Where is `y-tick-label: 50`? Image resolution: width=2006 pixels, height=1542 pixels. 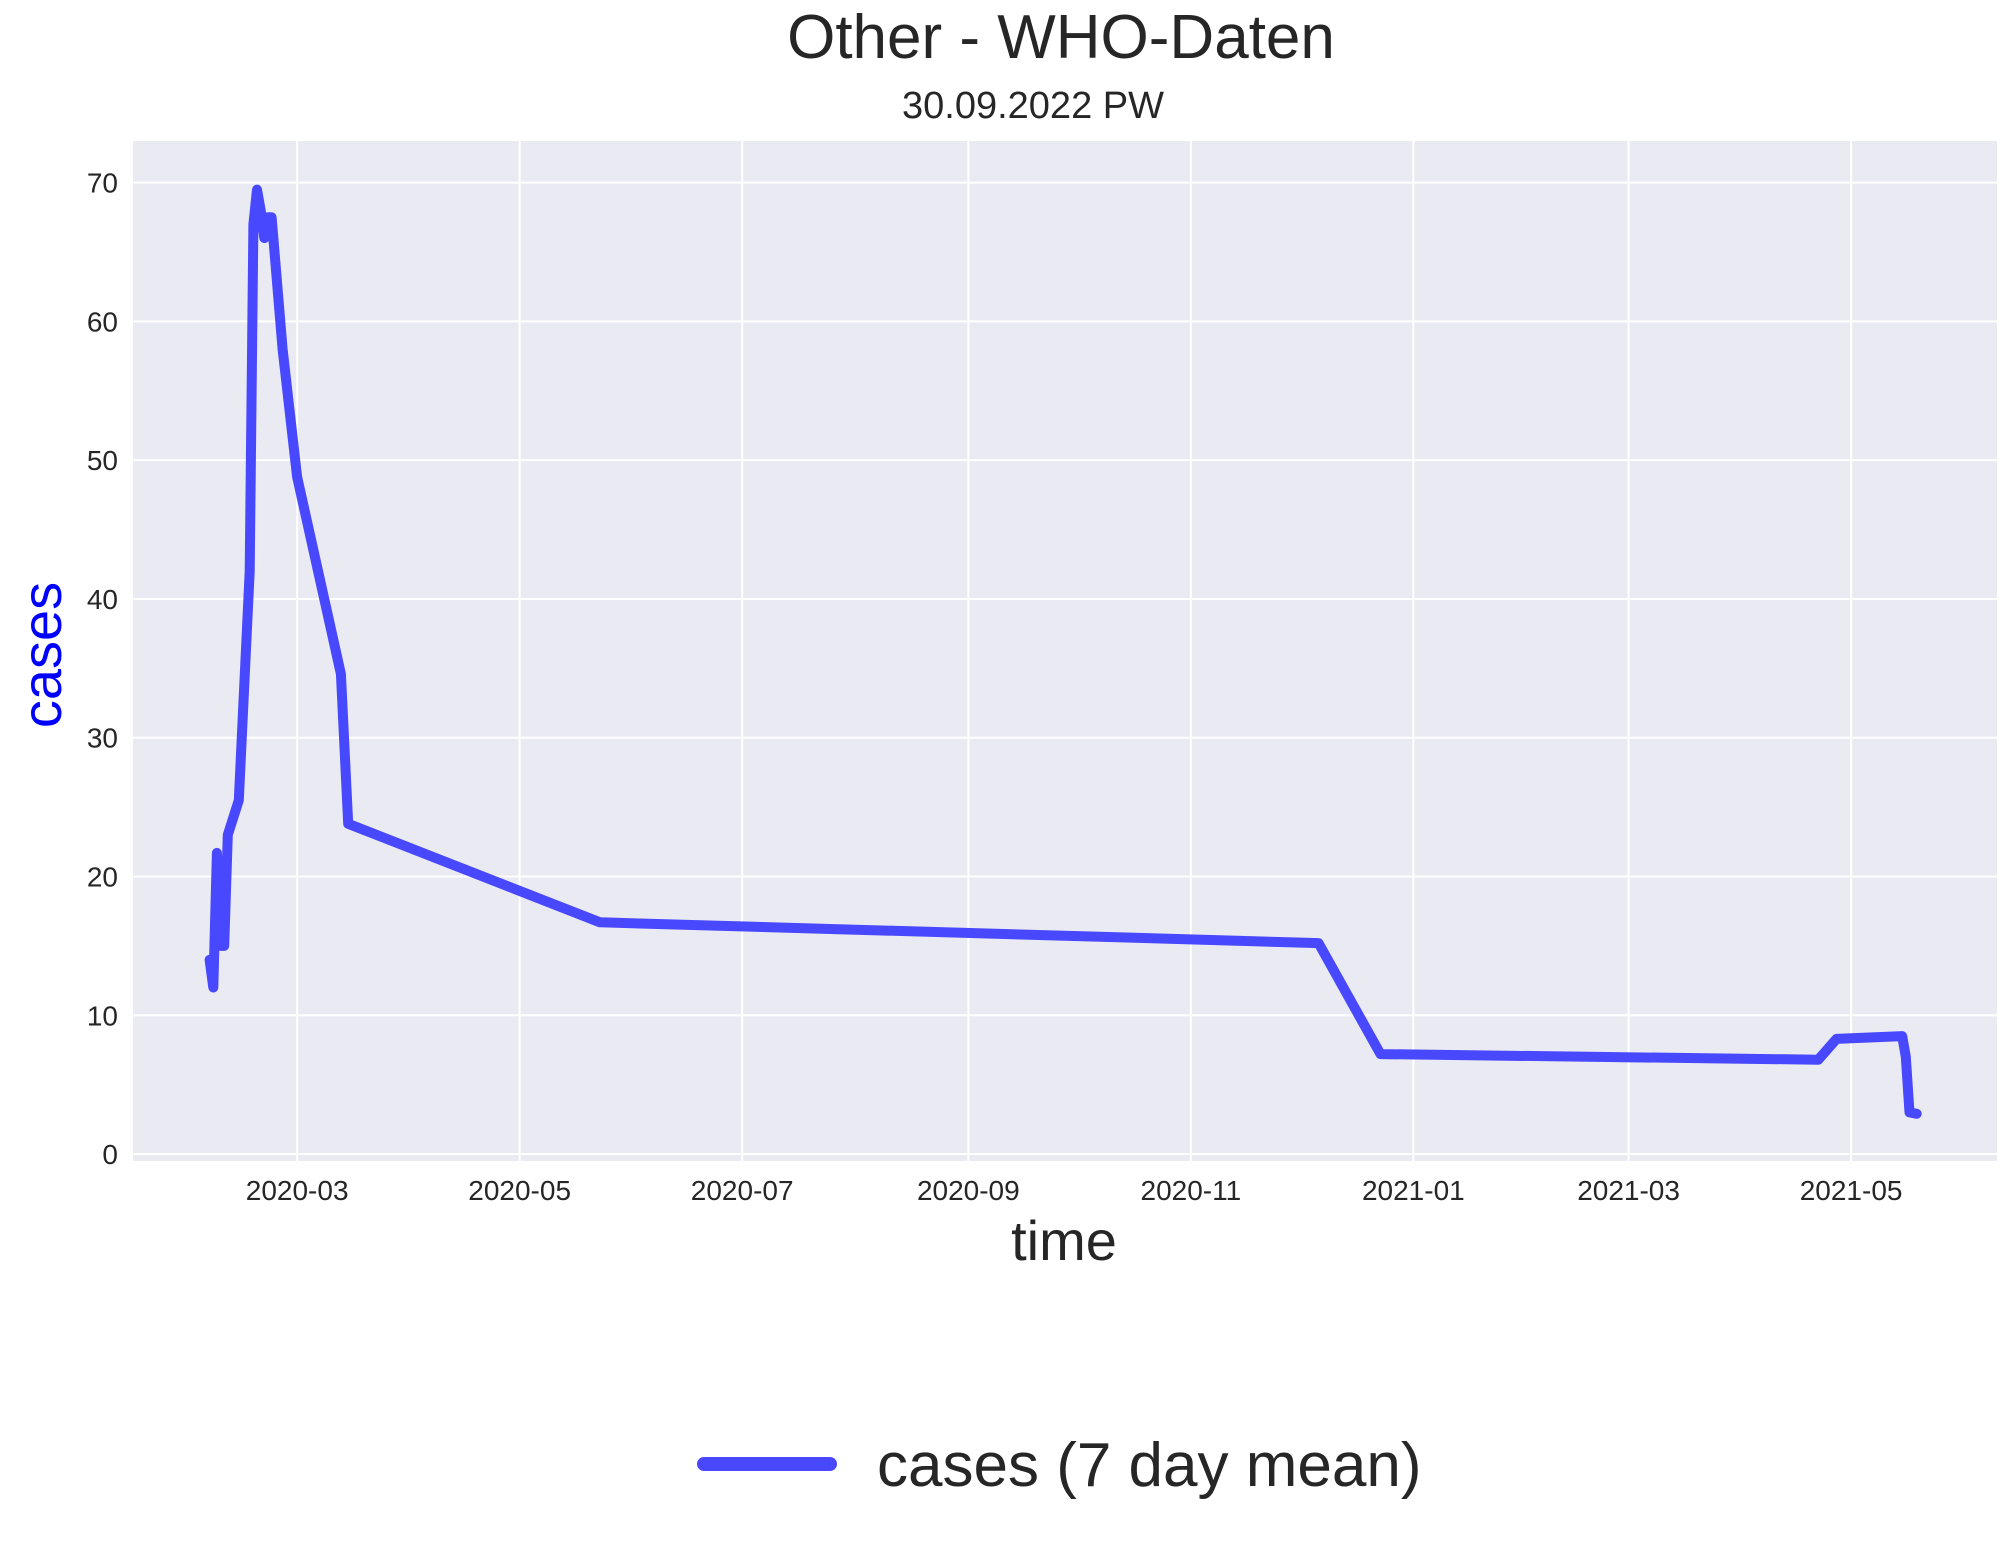 y-tick-label: 50 is located at coordinates (102, 460).